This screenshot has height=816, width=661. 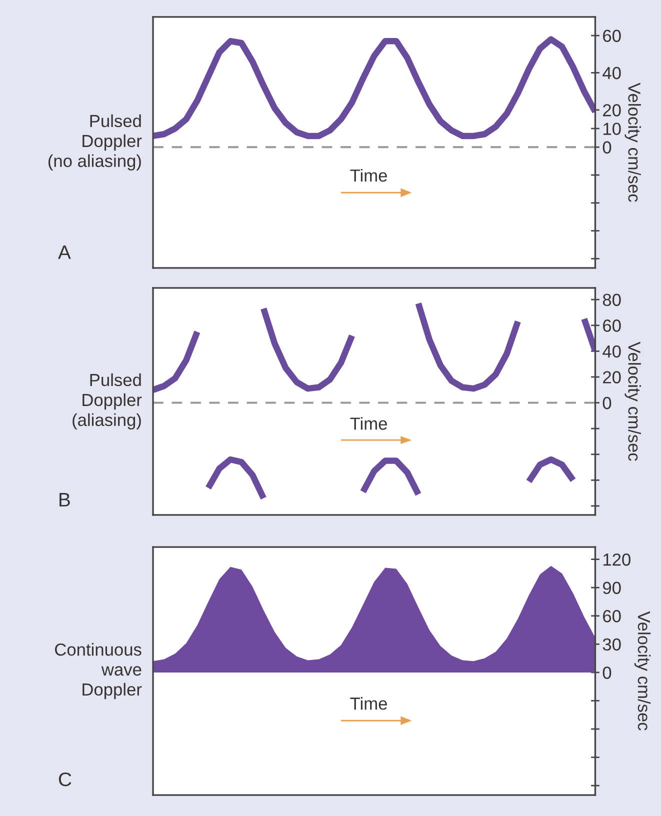 I want to click on text: Pulsed Doppler (aliasing), so click(x=107, y=401).